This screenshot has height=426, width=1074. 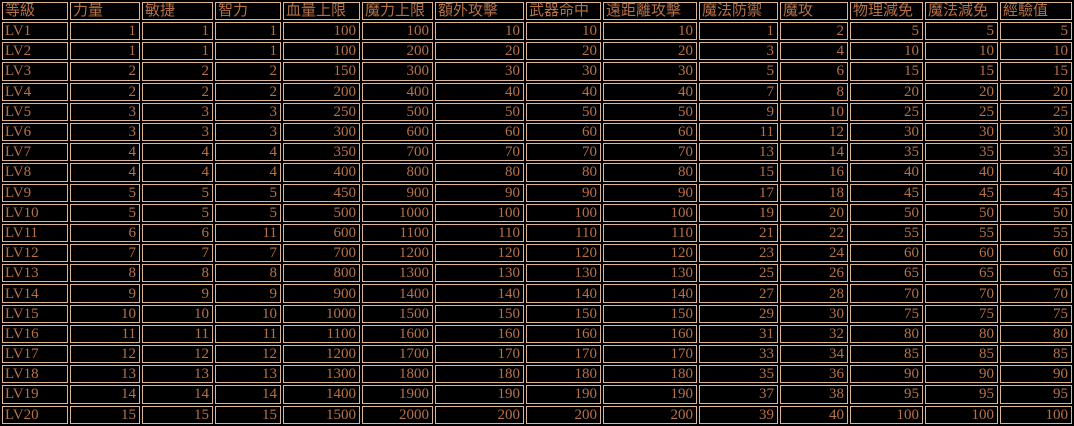 What do you see at coordinates (961, 192) in the screenshot?
I see `stat-cell: 45` at bounding box center [961, 192].